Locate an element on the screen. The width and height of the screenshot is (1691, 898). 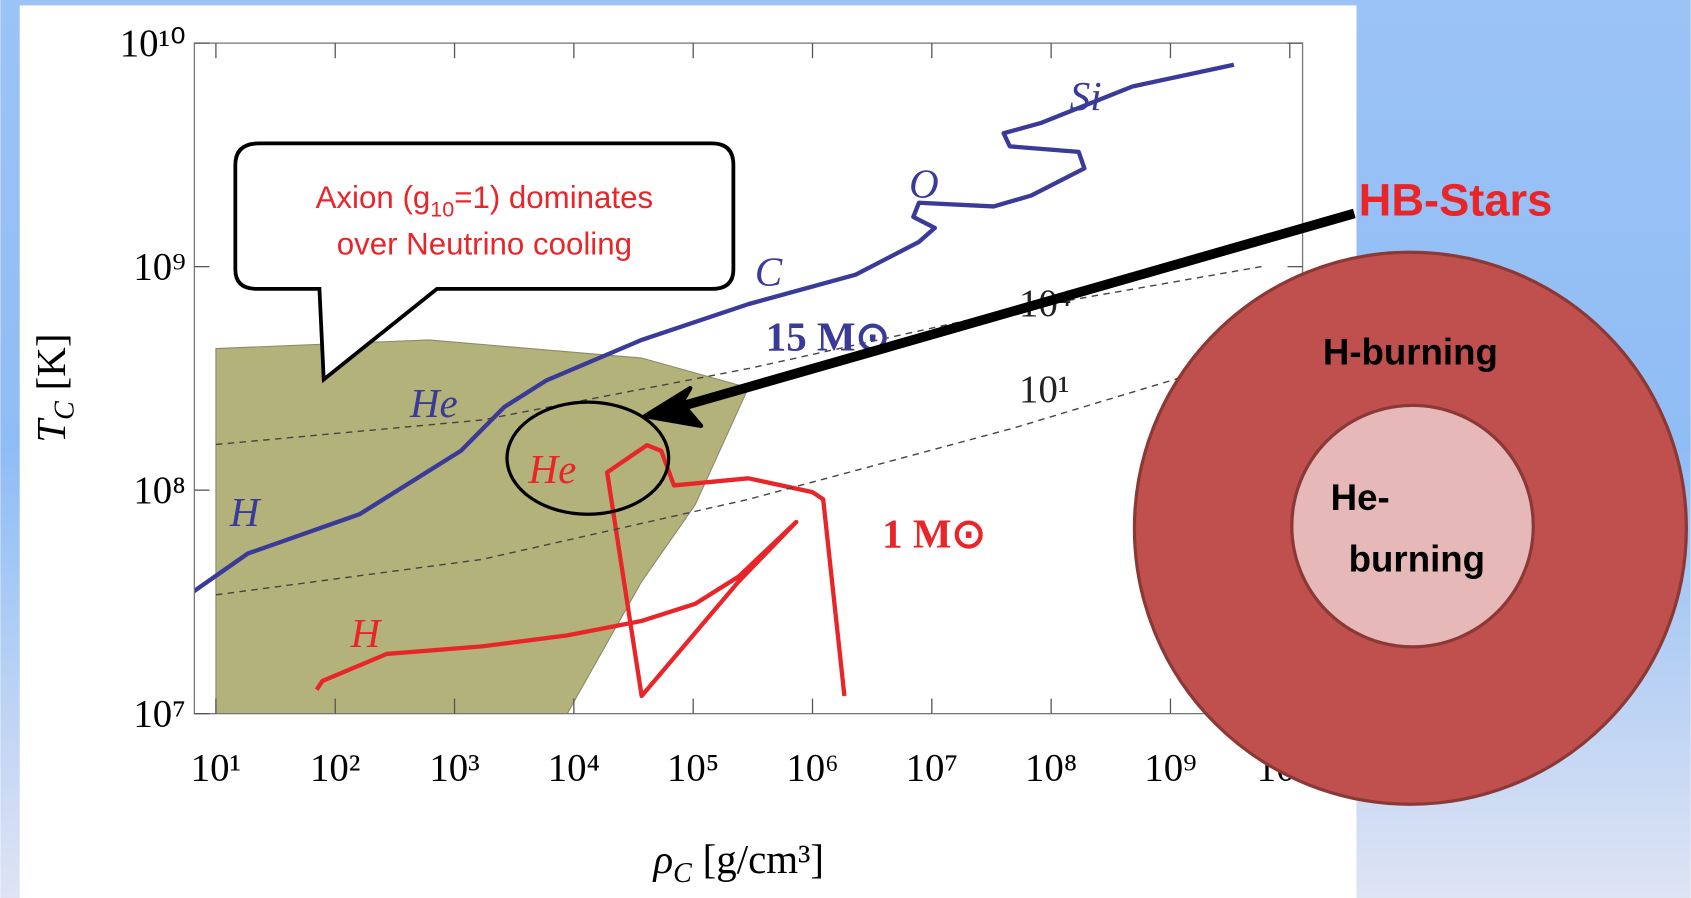
y-label-unit: [K] is located at coordinates (51, 362).